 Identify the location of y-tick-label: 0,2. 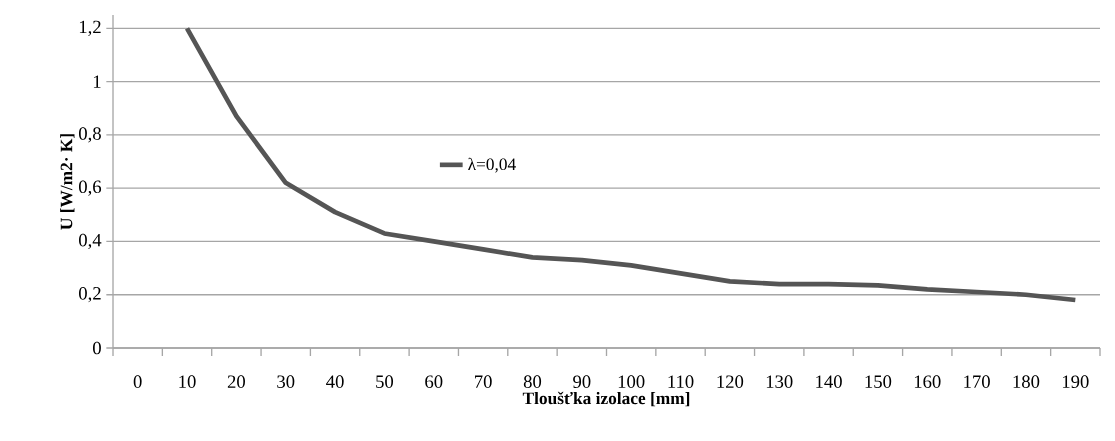
(90, 295).